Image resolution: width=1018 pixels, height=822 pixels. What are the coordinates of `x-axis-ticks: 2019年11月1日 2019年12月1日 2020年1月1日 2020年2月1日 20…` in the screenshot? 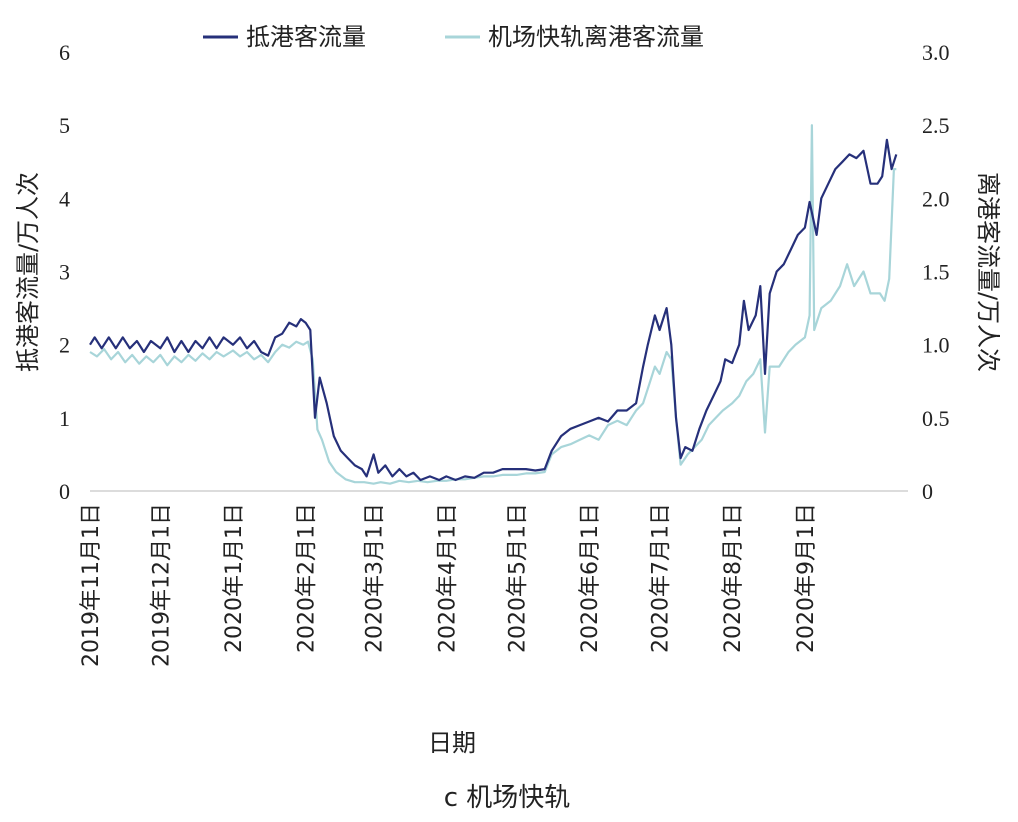 It's located at (449, 585).